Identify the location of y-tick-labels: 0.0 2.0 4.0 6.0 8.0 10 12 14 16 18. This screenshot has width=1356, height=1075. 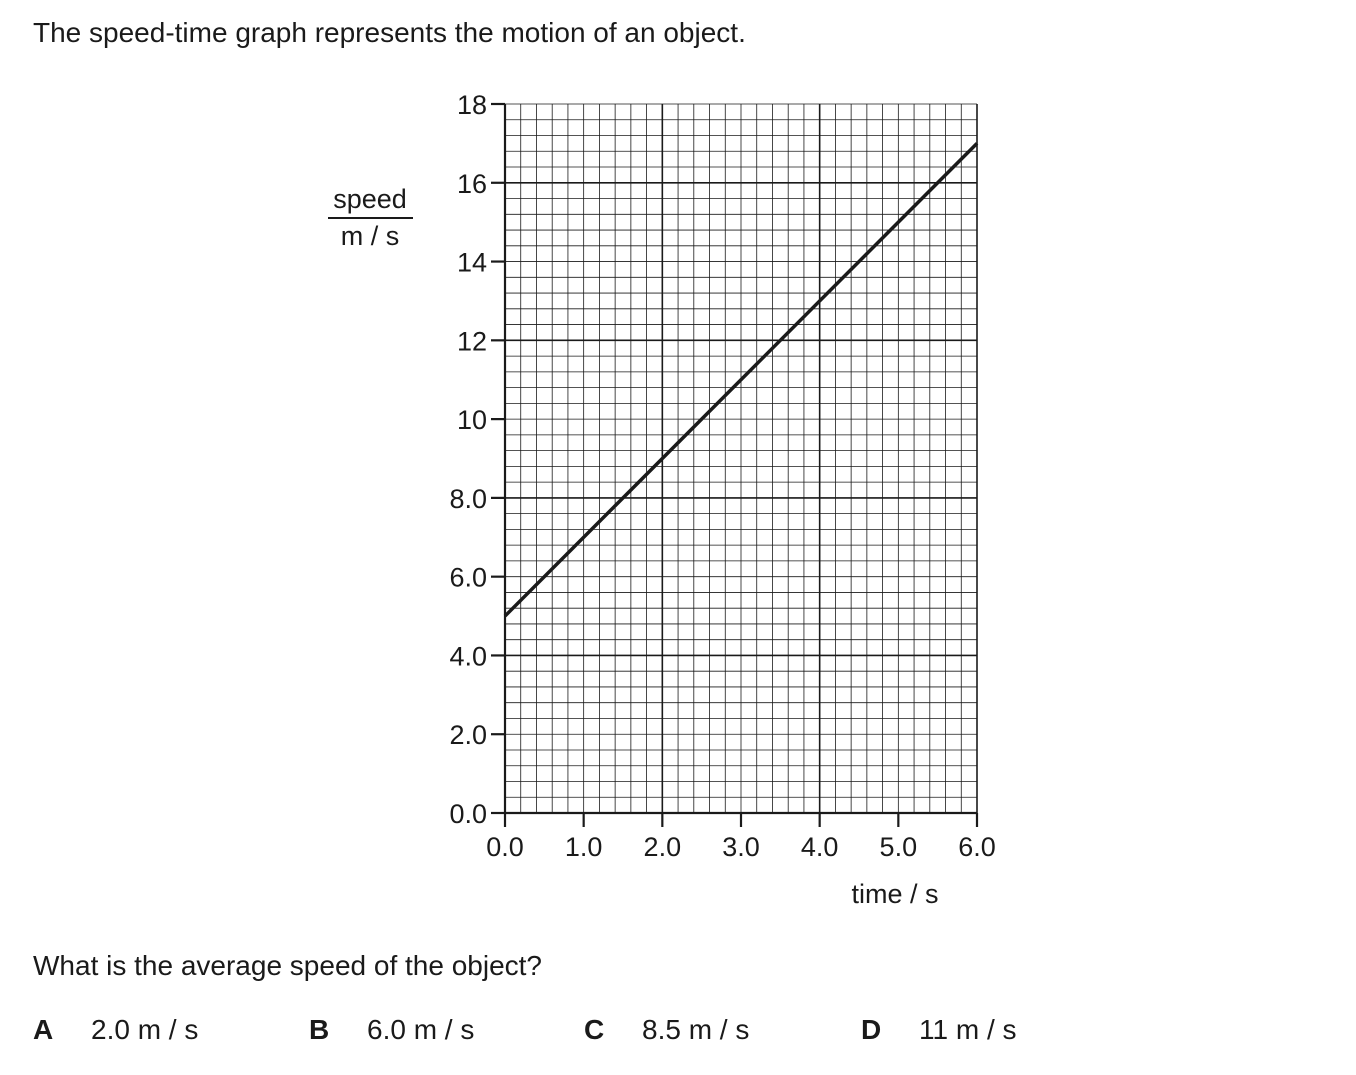
(468, 459).